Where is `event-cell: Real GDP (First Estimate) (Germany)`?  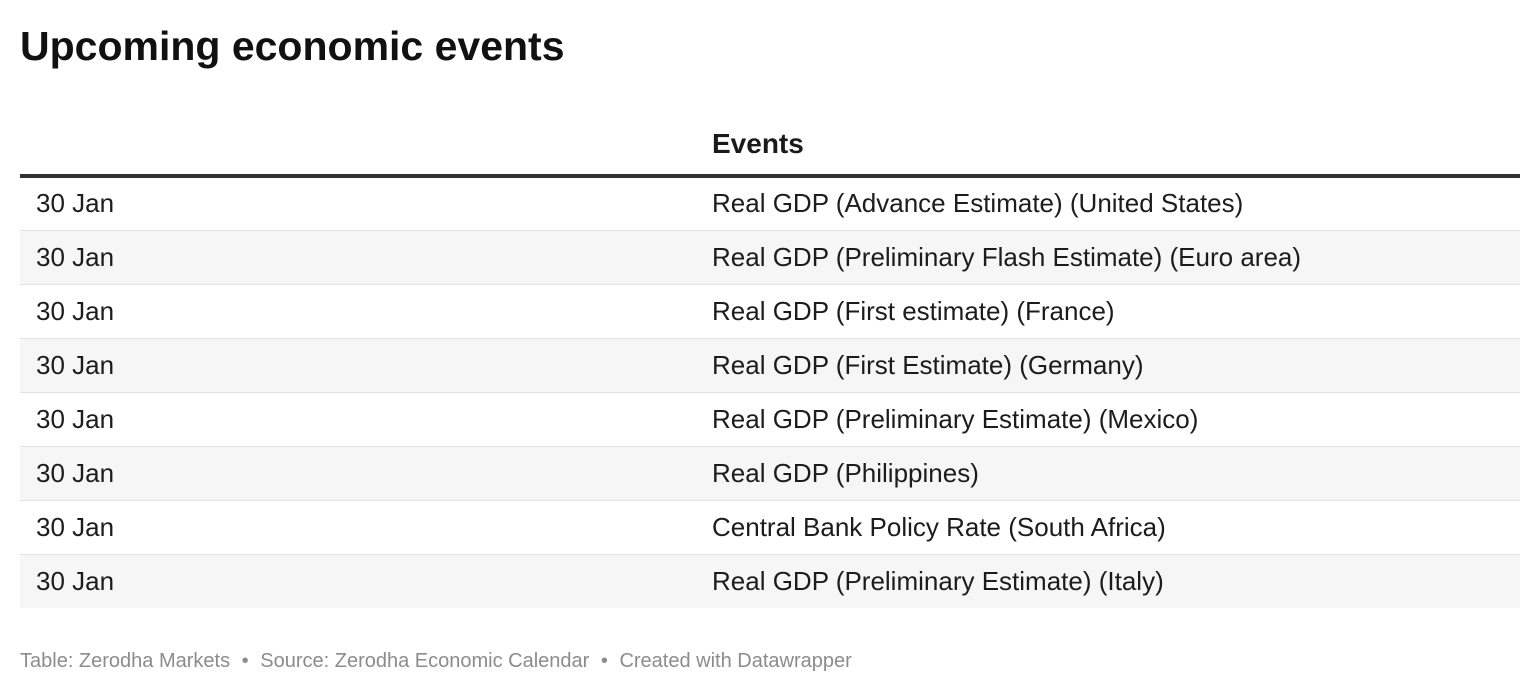
event-cell: Real GDP (First Estimate) (Germany) is located at coordinates (1108, 365).